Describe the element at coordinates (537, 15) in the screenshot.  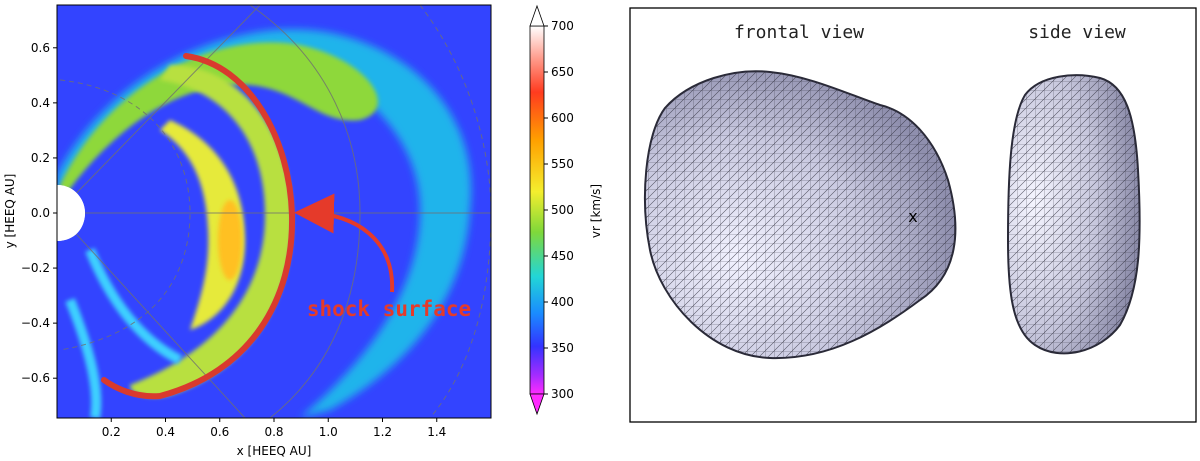
I see `colorbar-top-extend` at that location.